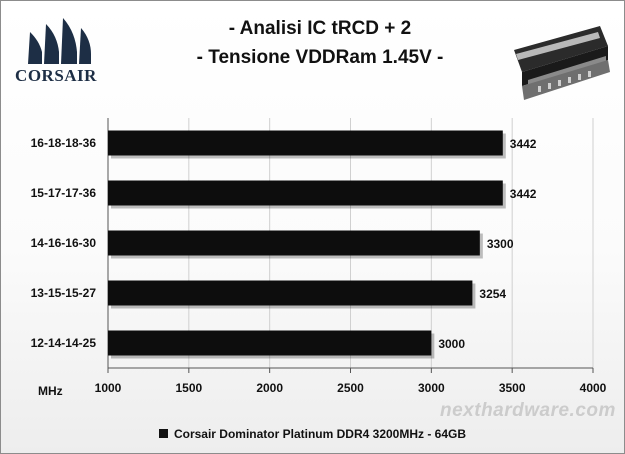  What do you see at coordinates (269, 388) in the screenshot?
I see `x-tick-label: 2000` at bounding box center [269, 388].